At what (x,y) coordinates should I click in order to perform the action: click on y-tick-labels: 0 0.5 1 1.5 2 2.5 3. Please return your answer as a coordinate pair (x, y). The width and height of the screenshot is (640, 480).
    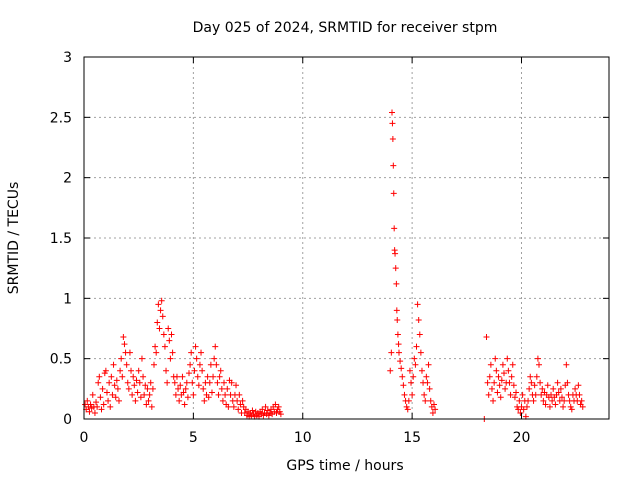
    Looking at the image, I should click on (61, 239).